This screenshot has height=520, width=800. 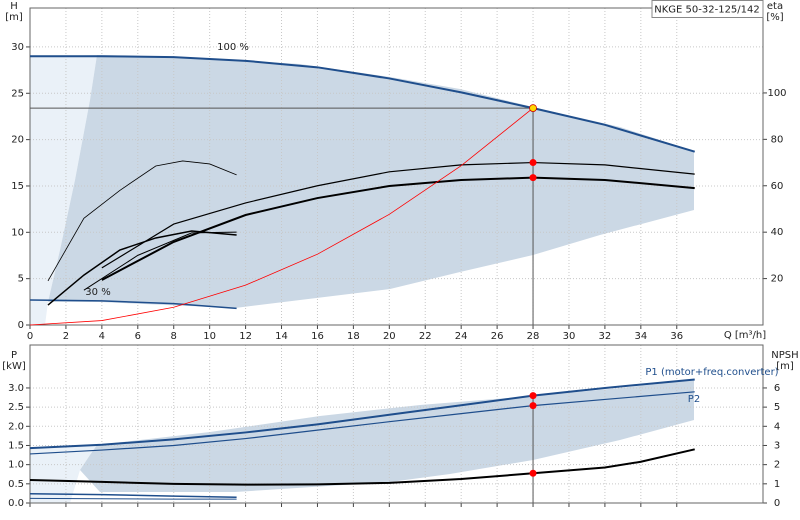 What do you see at coordinates (14, 355) in the screenshot?
I see `y-axis-label: P` at bounding box center [14, 355].